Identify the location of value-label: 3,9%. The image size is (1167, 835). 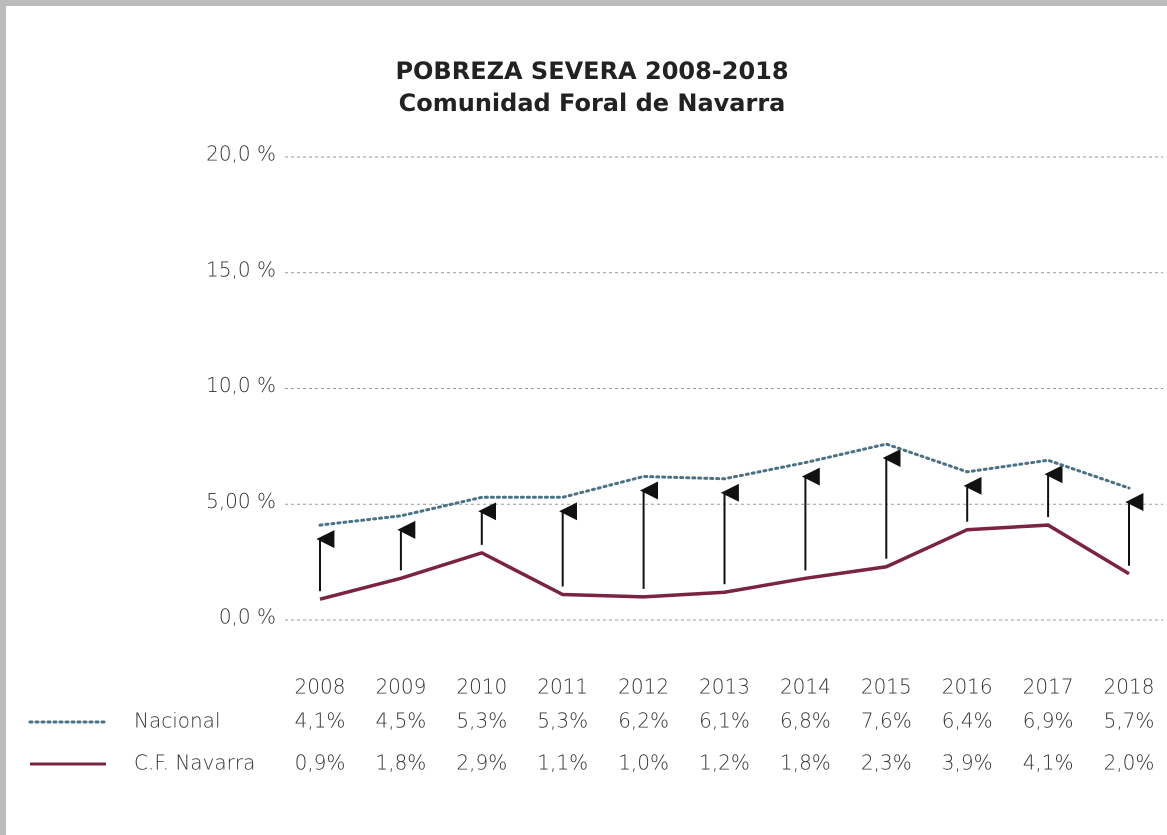
(967, 763).